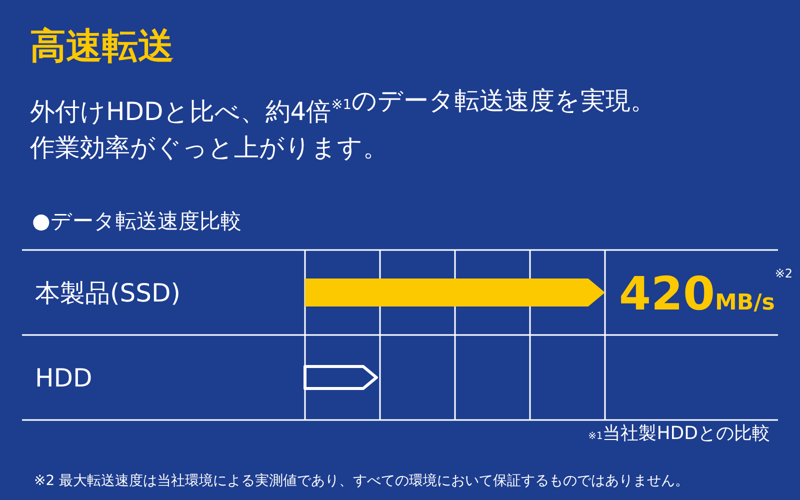 This screenshot has width=800, height=500. I want to click on chart-subtitle: 外付けHDDと比べ、約4倍$^{※1}$のデータ転送速度を実現。, so click(343, 106).